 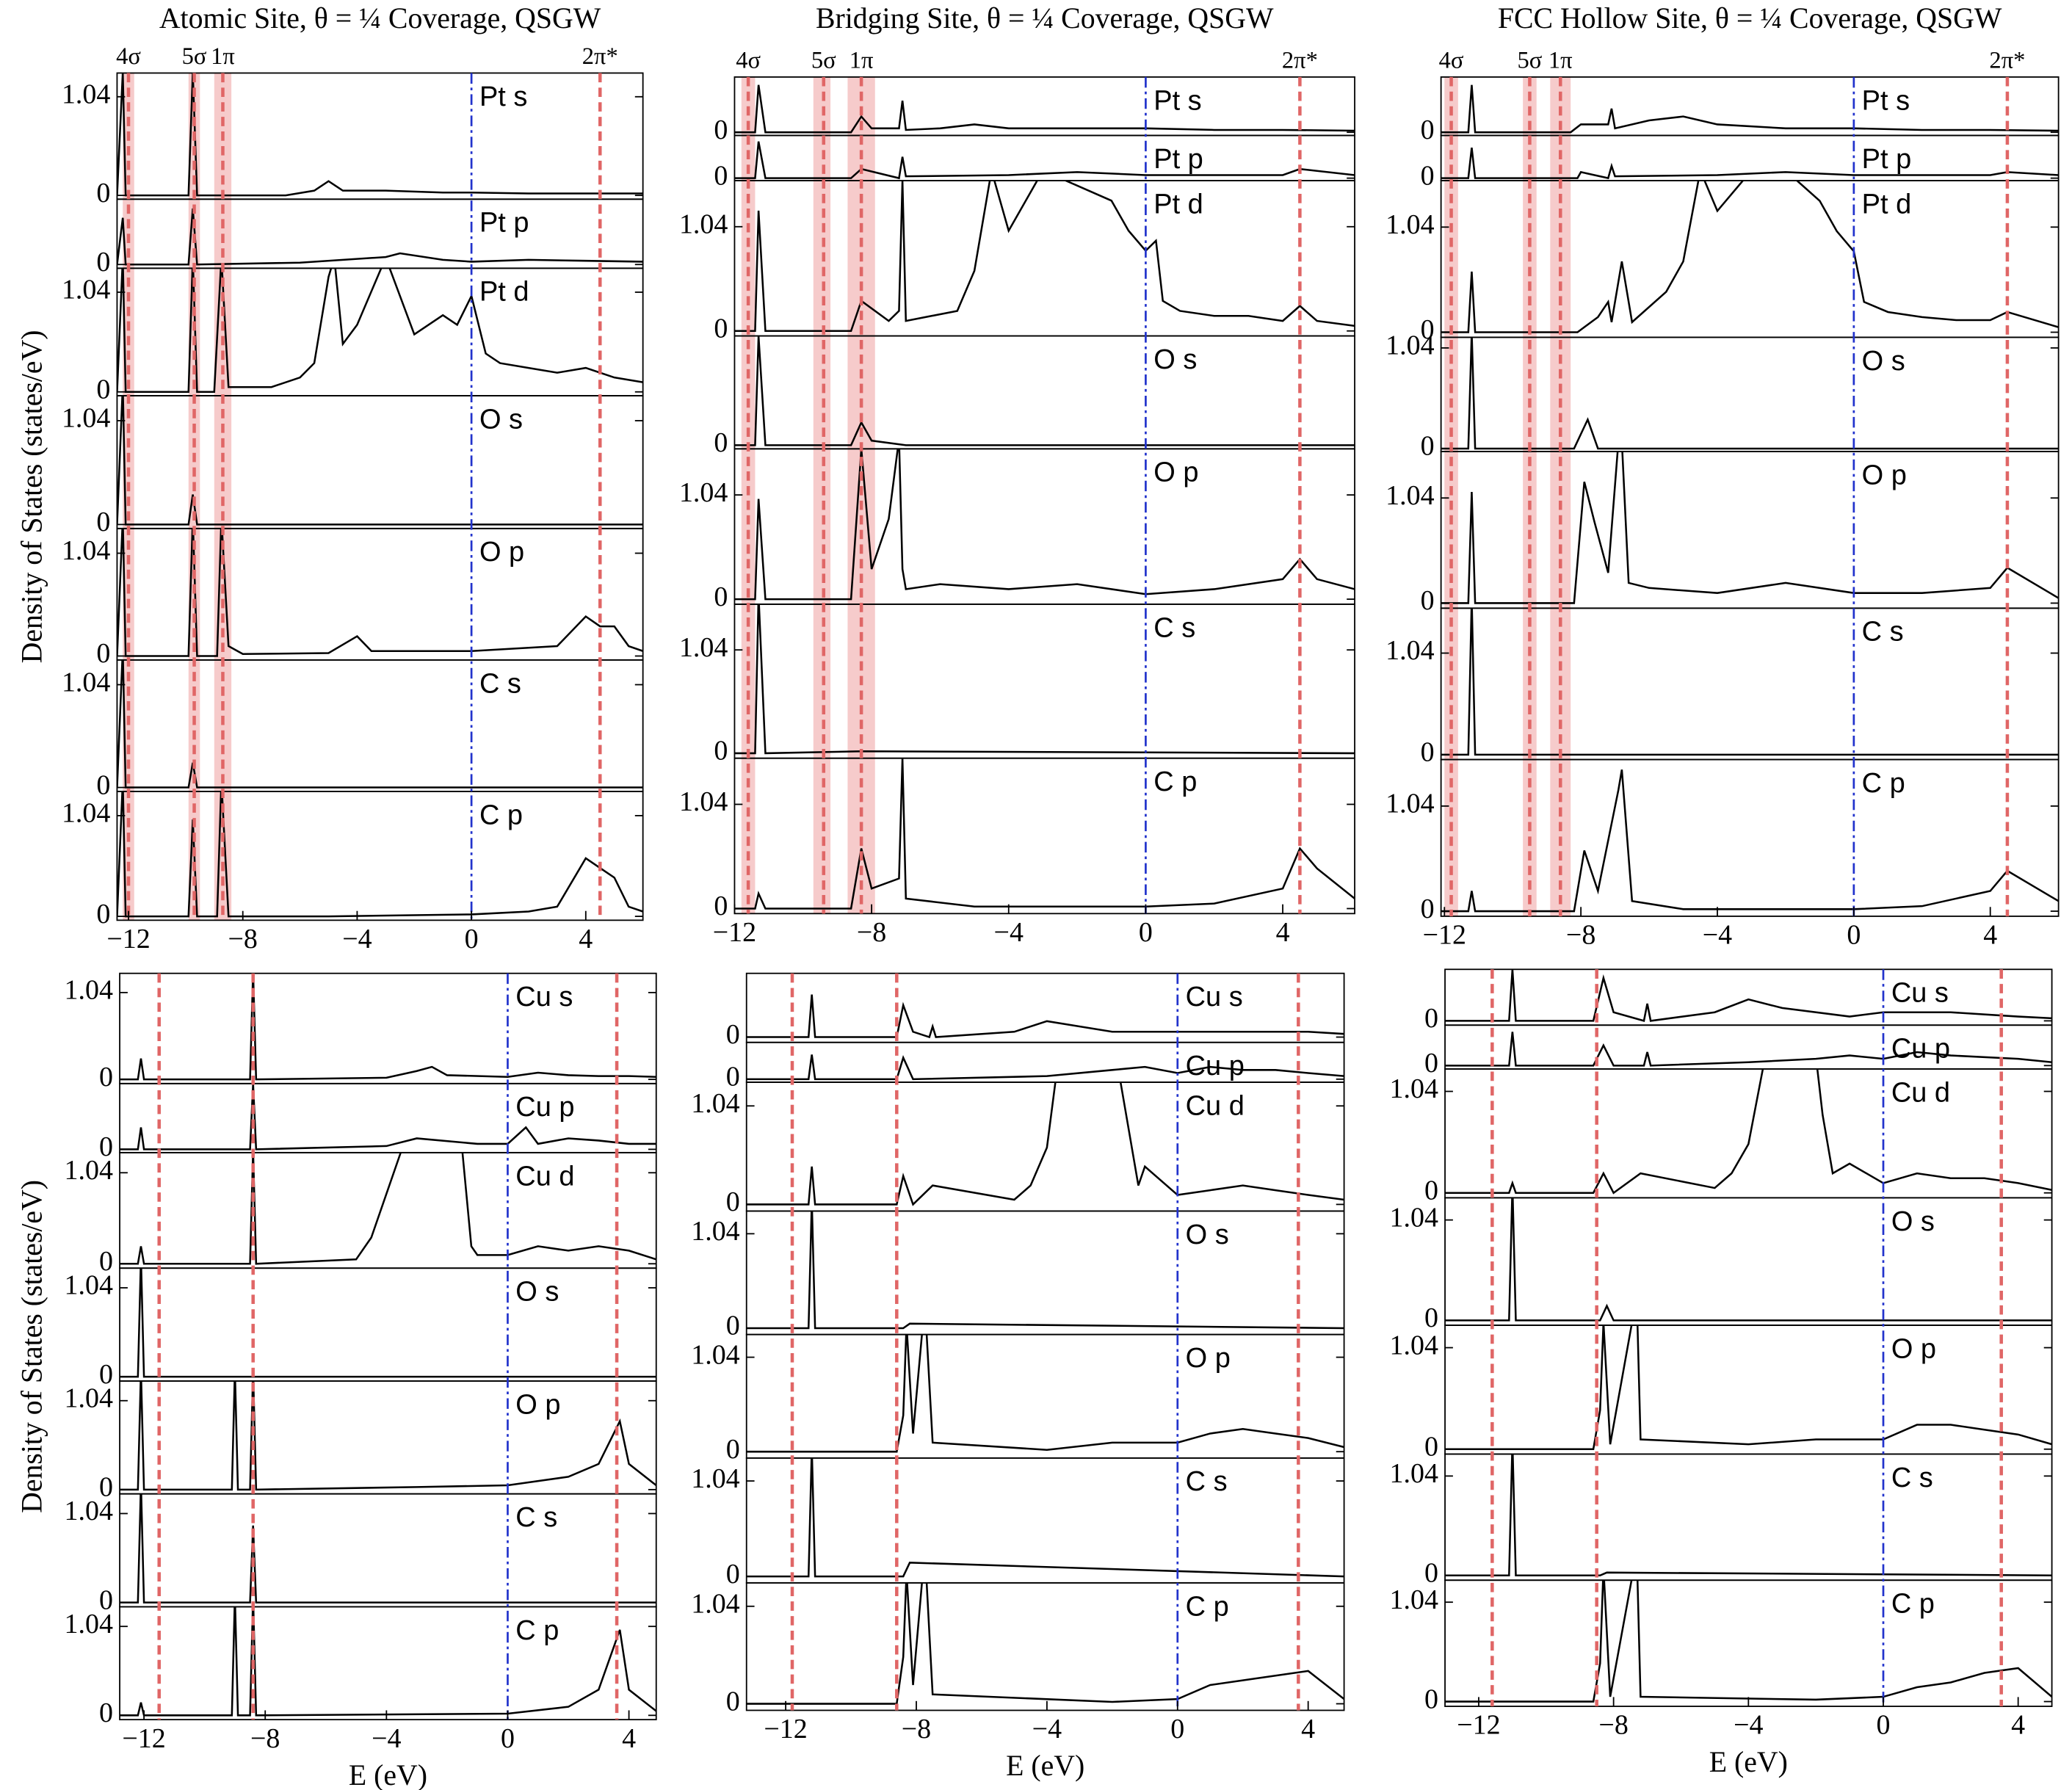 I want to click on panel-label: Cu d, so click(x=1215, y=1106).